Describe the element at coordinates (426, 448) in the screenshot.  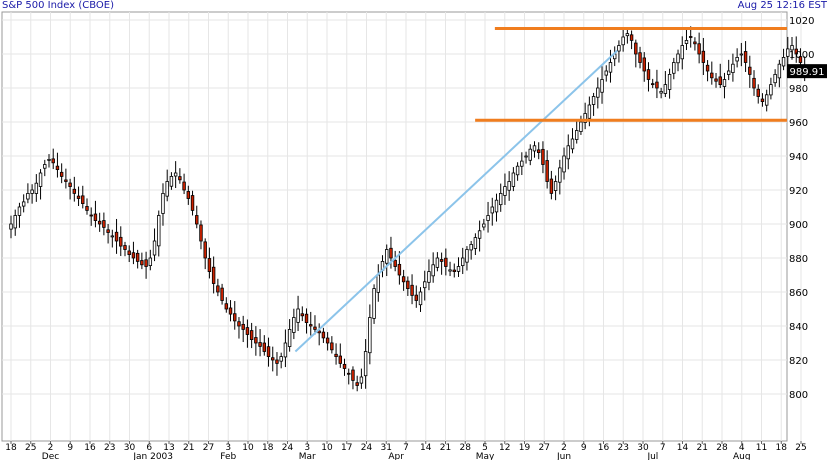
I see `x-tick-label: 14` at that location.